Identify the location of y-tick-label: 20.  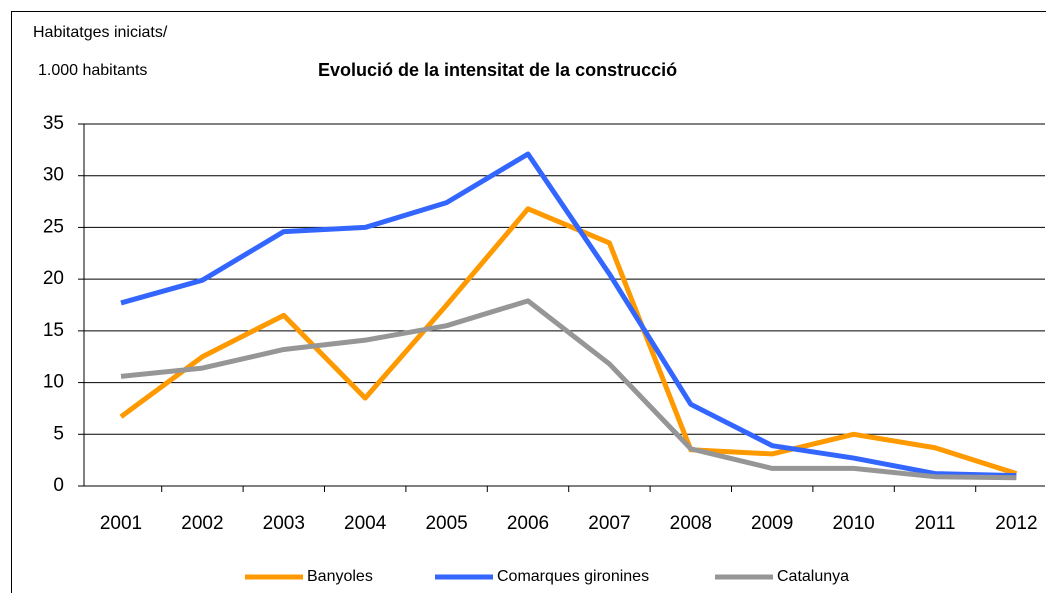
(53, 278).